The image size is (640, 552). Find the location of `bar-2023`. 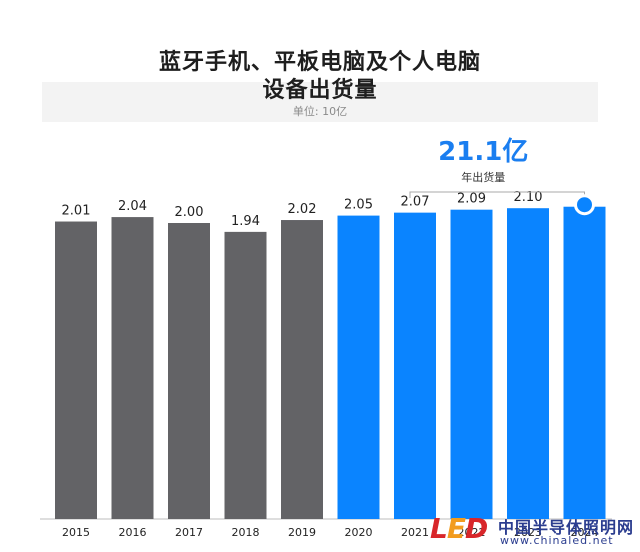

bar-2023 is located at coordinates (528, 363).